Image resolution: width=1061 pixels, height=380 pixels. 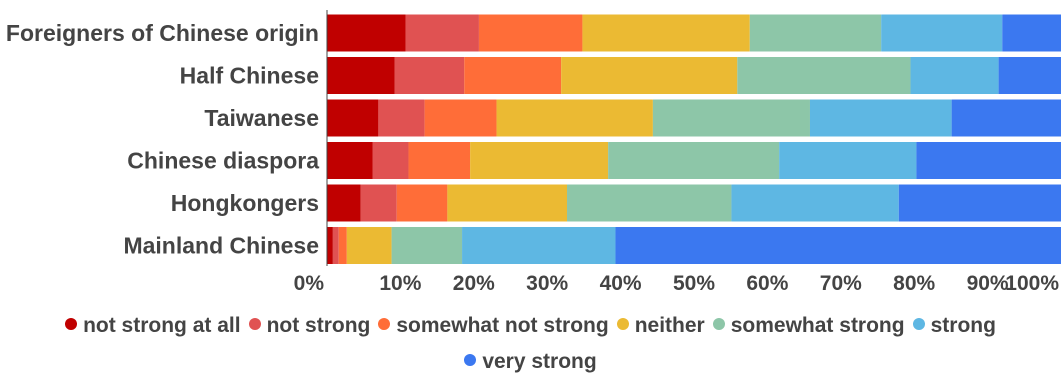 I want to click on x-tick-label: 10%, so click(x=400, y=283).